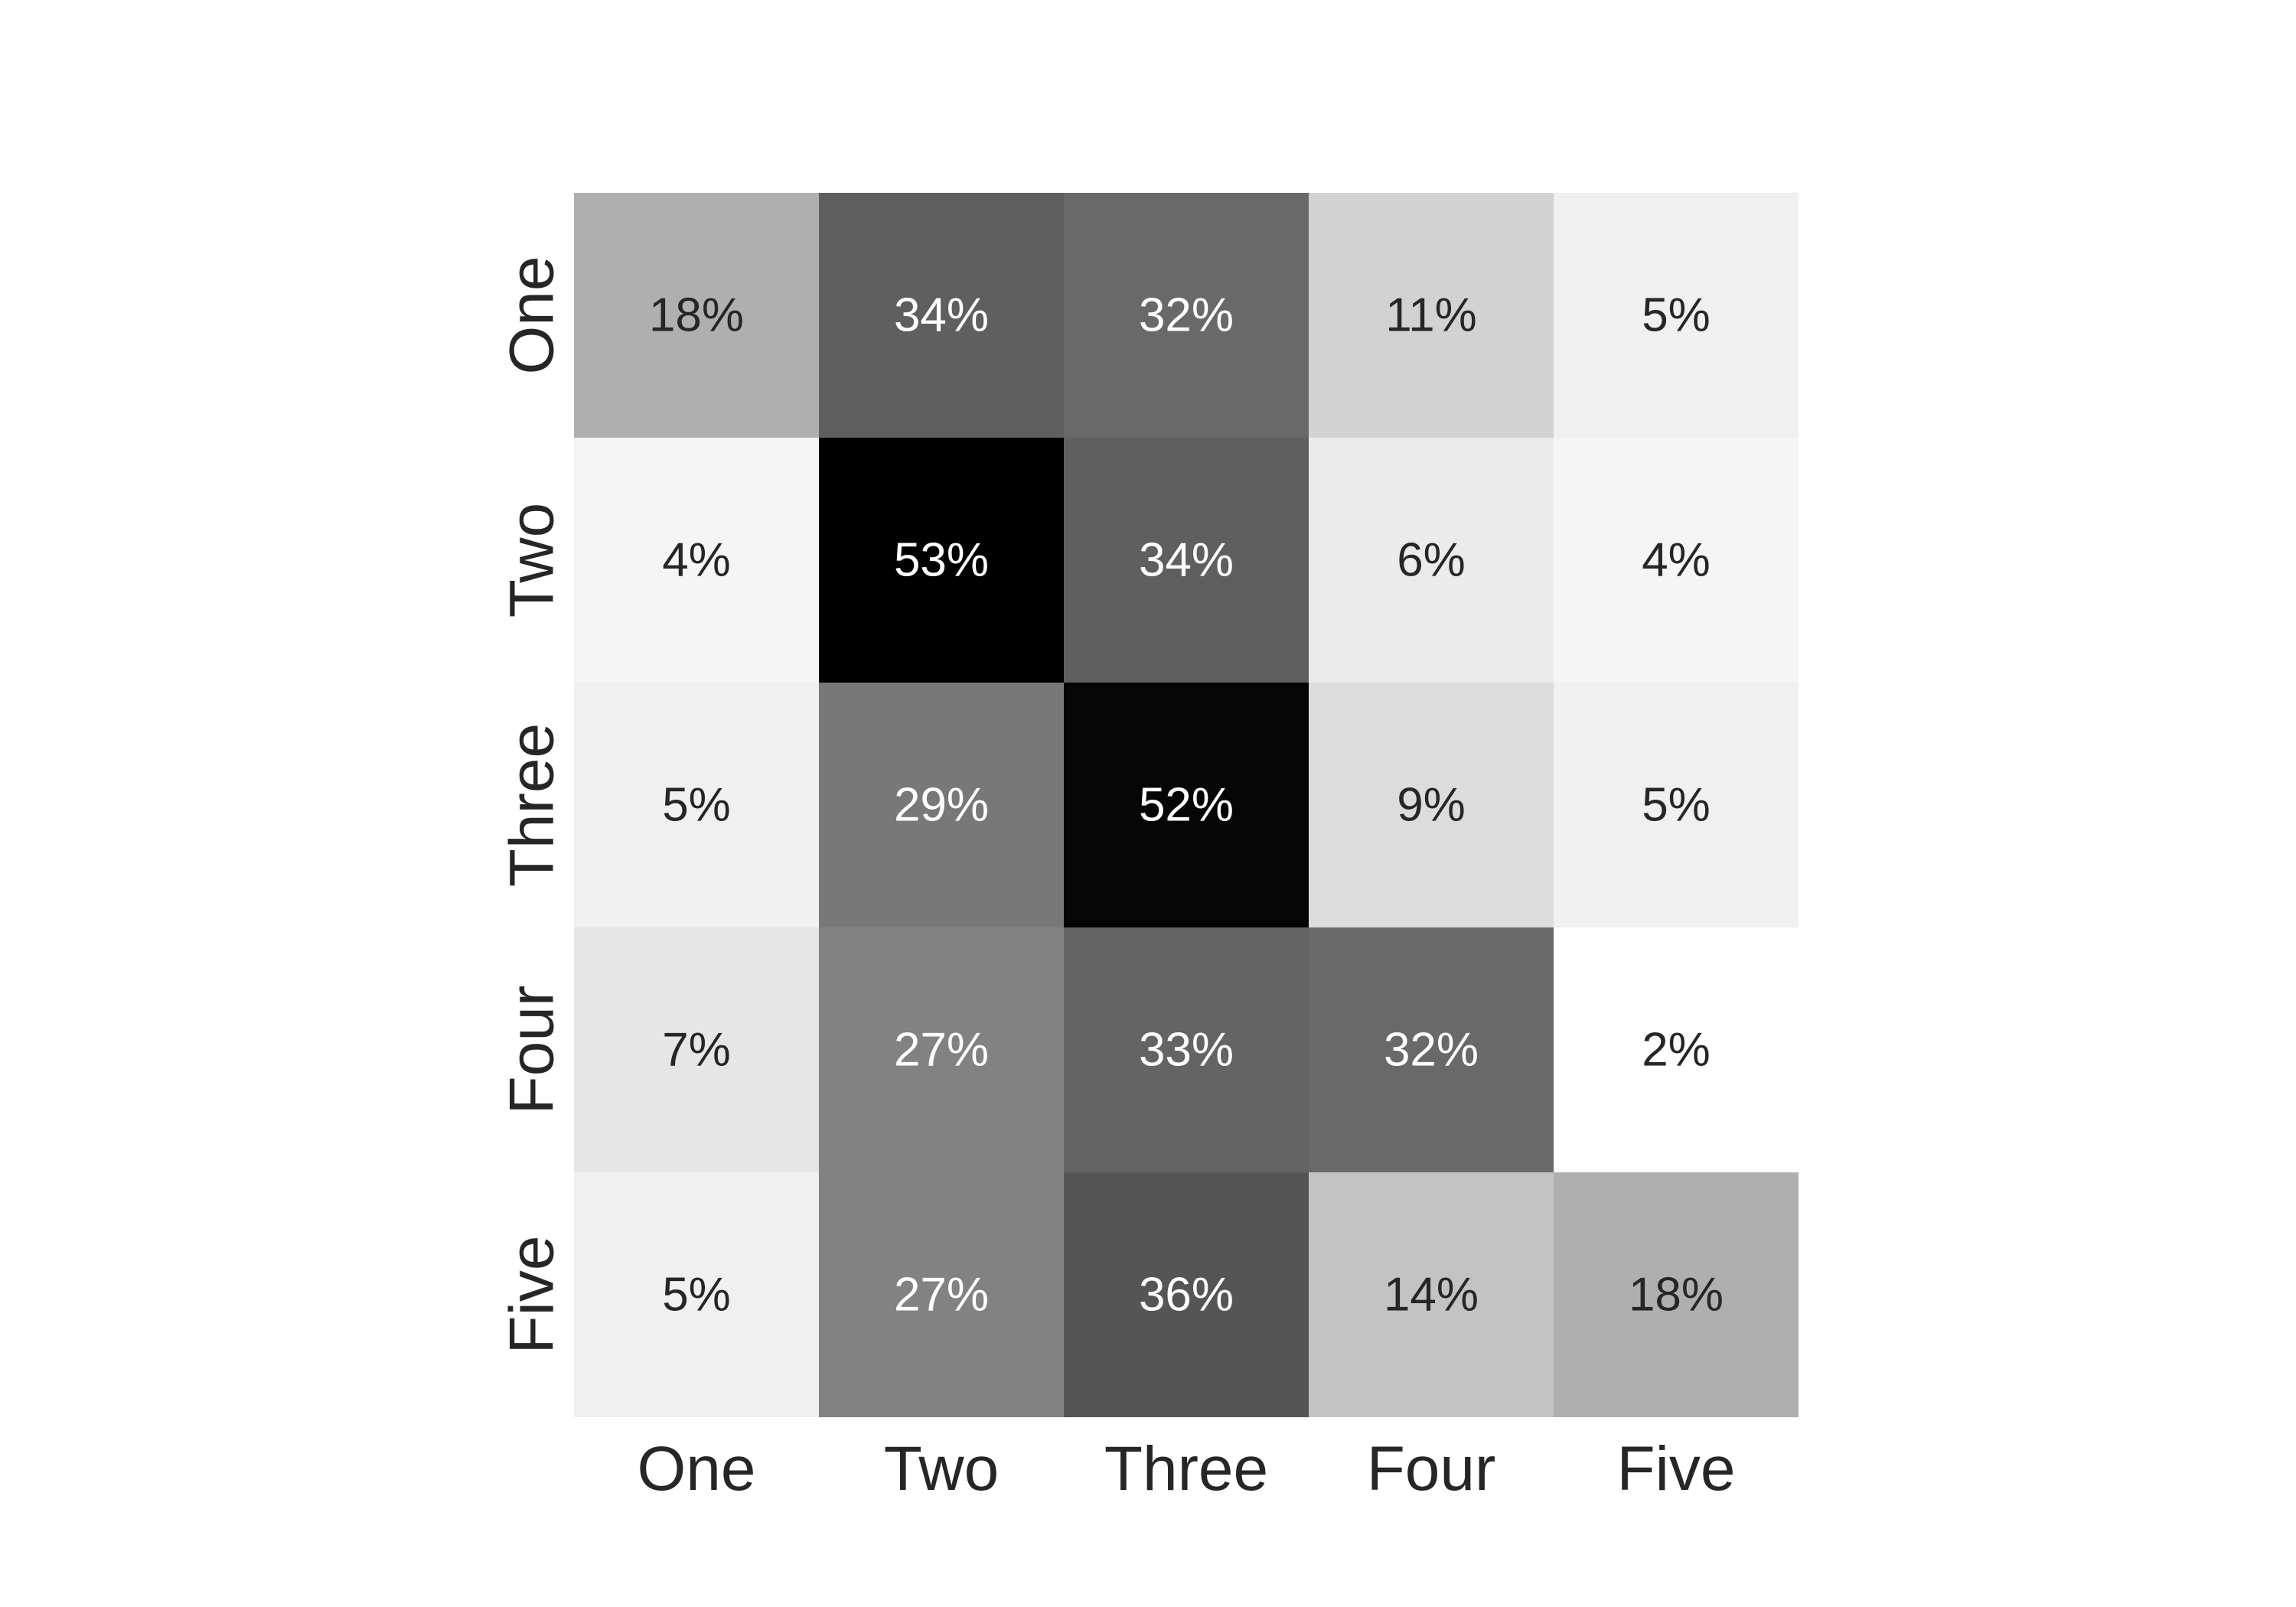  I want to click on heatmap-cell-one-two, so click(941, 315).